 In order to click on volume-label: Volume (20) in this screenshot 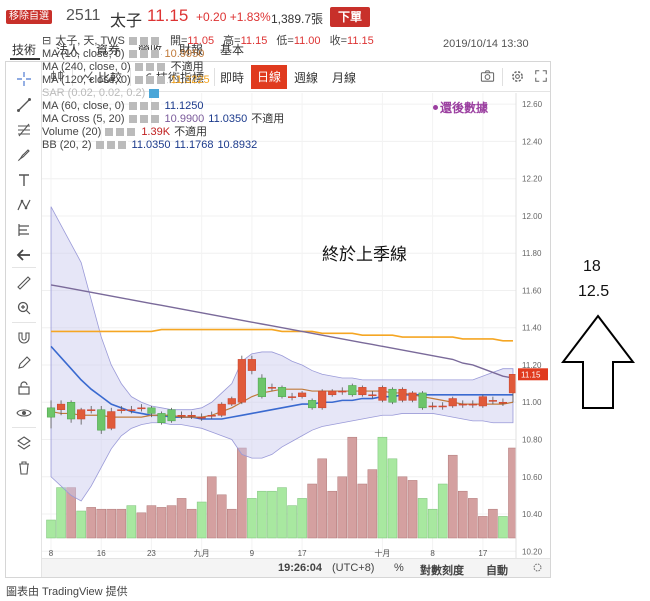, I will do `click(72, 132)`.